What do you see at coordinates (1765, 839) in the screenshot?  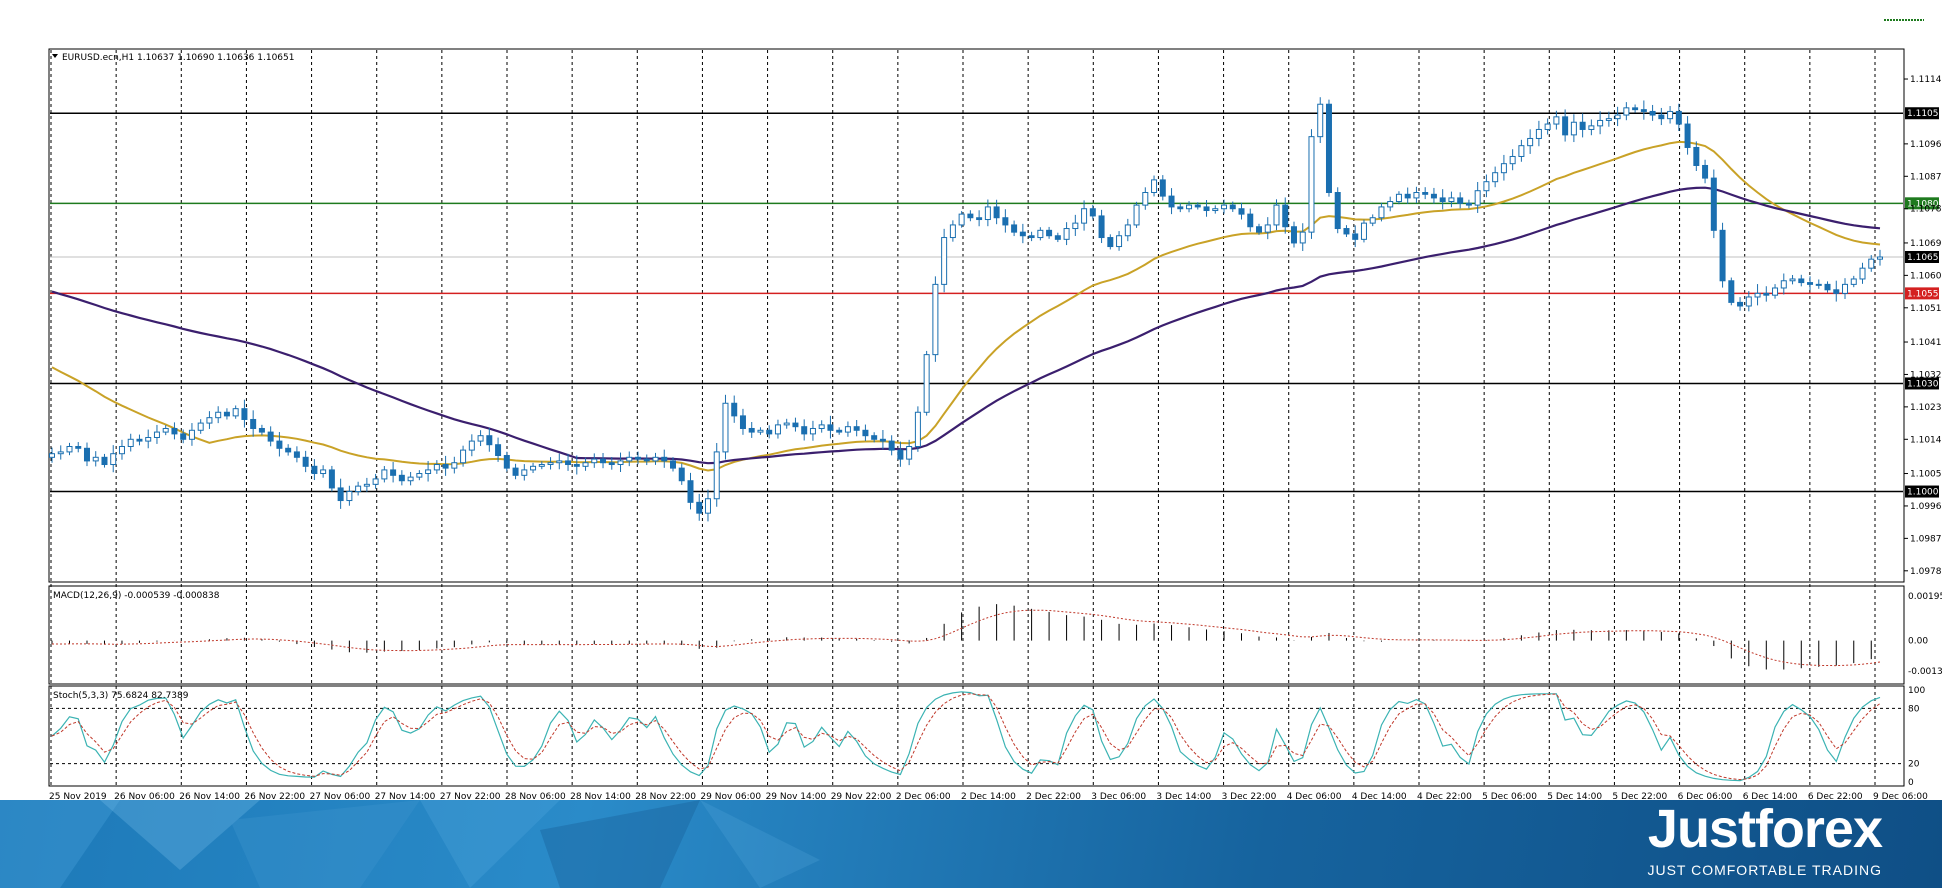 I see `brand-logo: Justforex JUST COMFORTABLE TRADING` at bounding box center [1765, 839].